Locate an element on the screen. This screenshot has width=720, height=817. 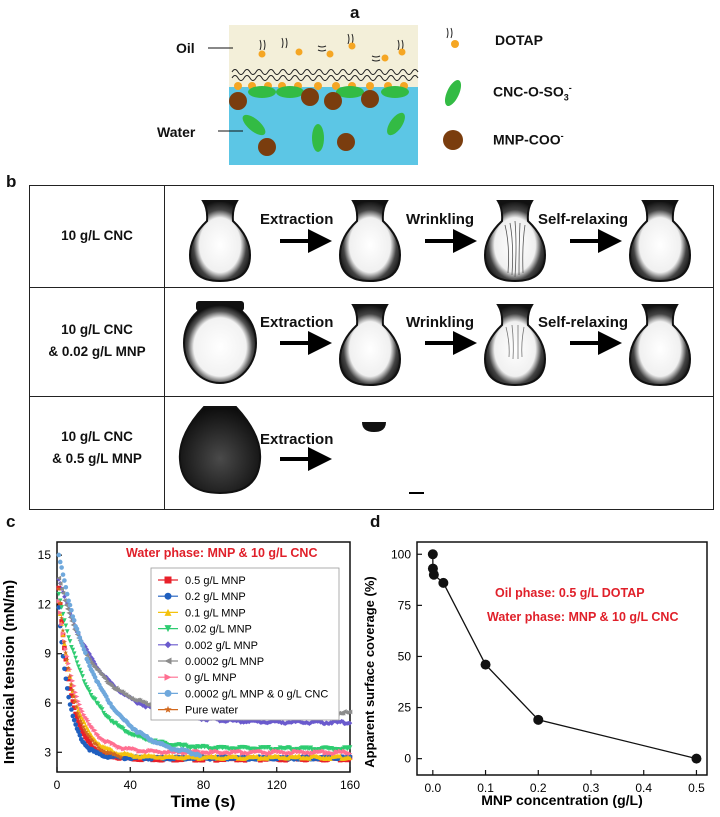
oil-dotap-heads is located at coordinates (332, 52).